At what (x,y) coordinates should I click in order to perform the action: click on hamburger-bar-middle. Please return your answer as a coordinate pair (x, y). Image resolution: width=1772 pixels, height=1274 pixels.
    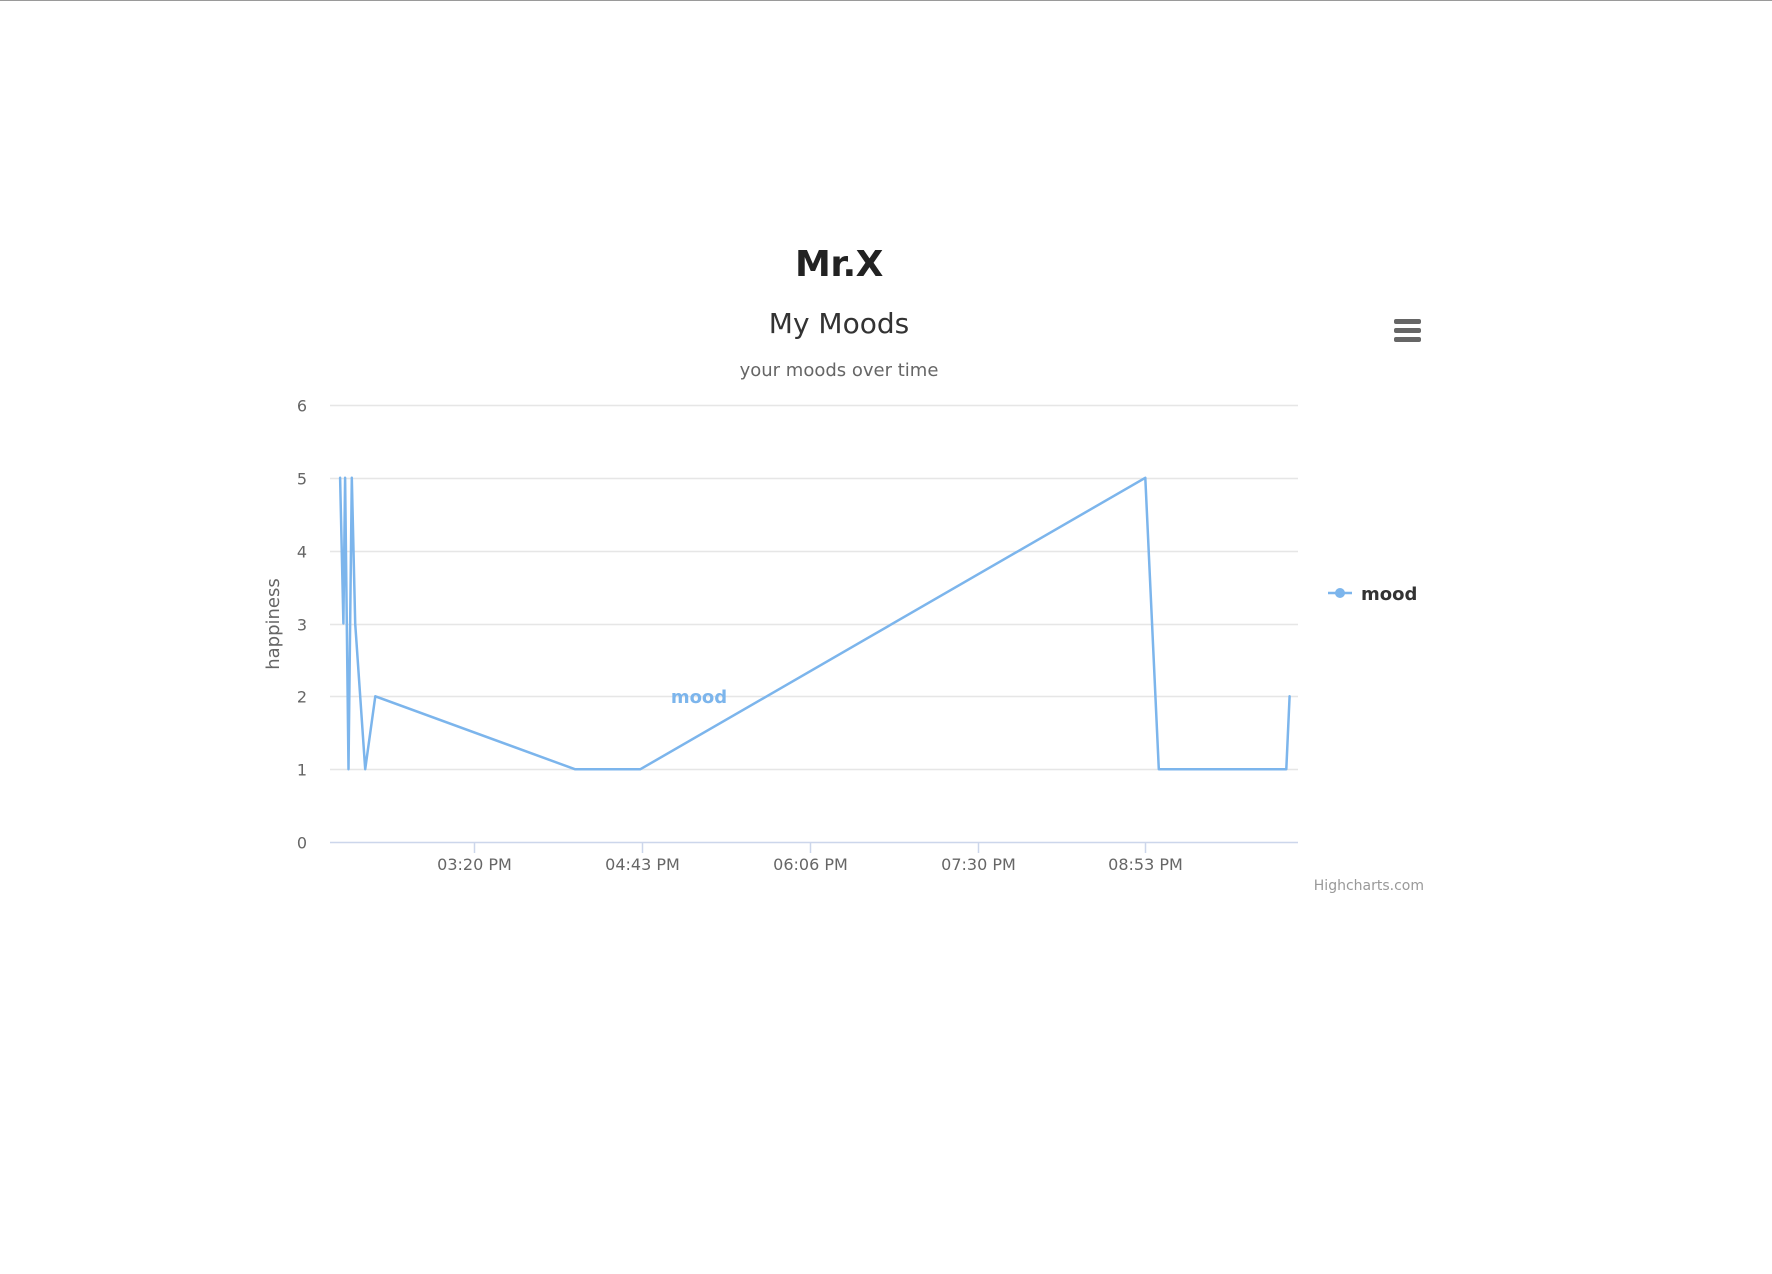
    Looking at the image, I should click on (1407, 330).